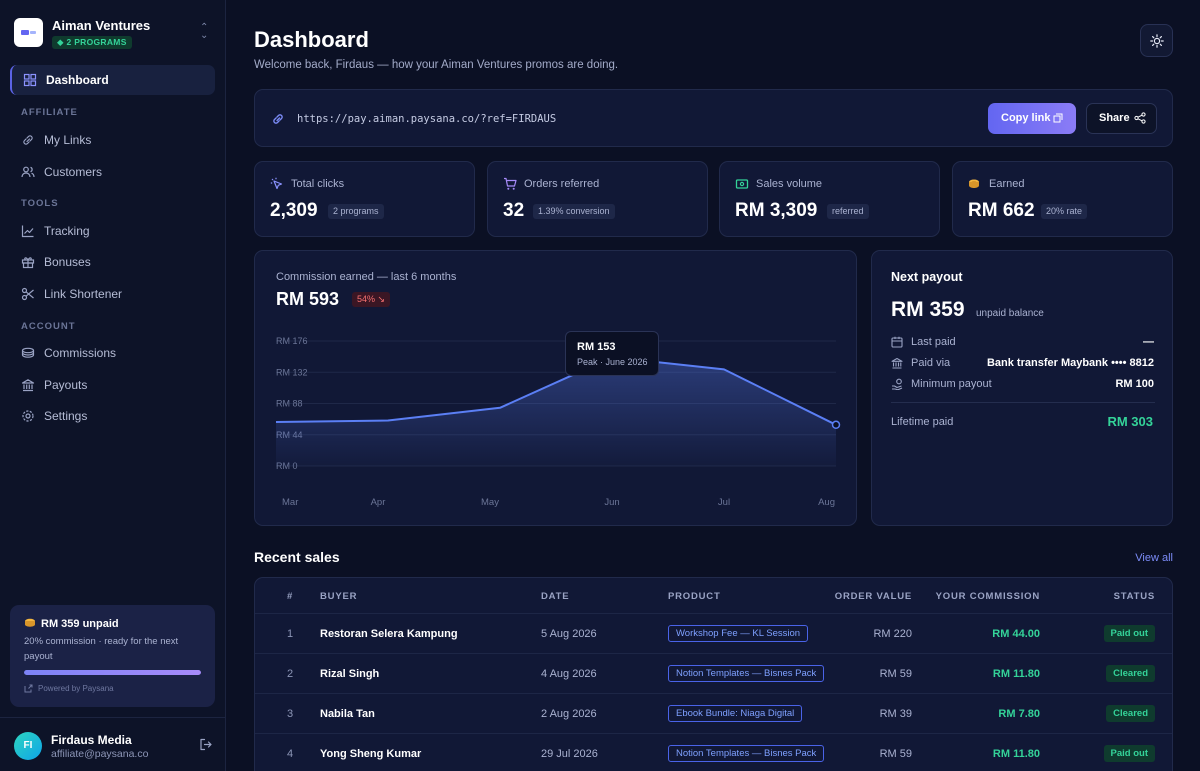  I want to click on chart-title: Commission earned — last 6 months, so click(366, 277).